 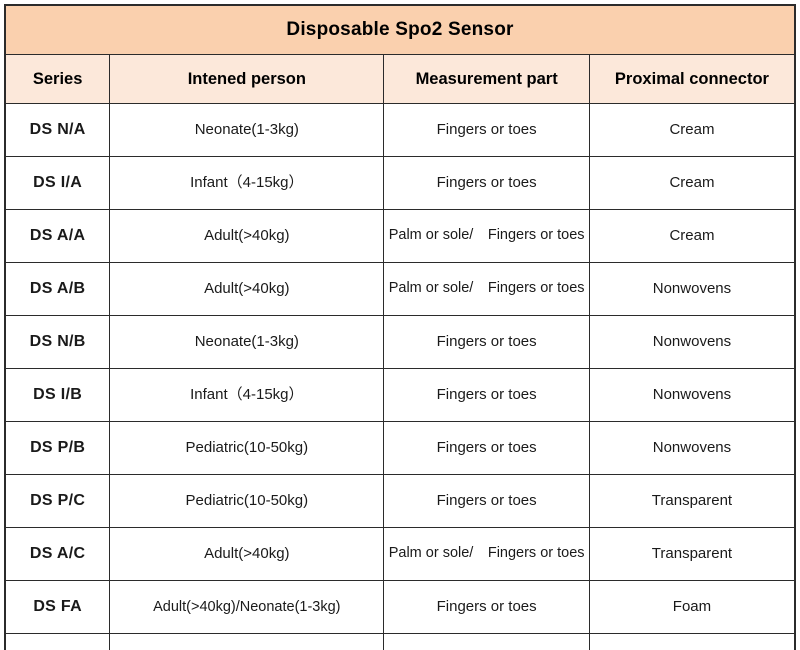 I want to click on column-header-proximal-connector: Proximal connector, so click(x=692, y=79).